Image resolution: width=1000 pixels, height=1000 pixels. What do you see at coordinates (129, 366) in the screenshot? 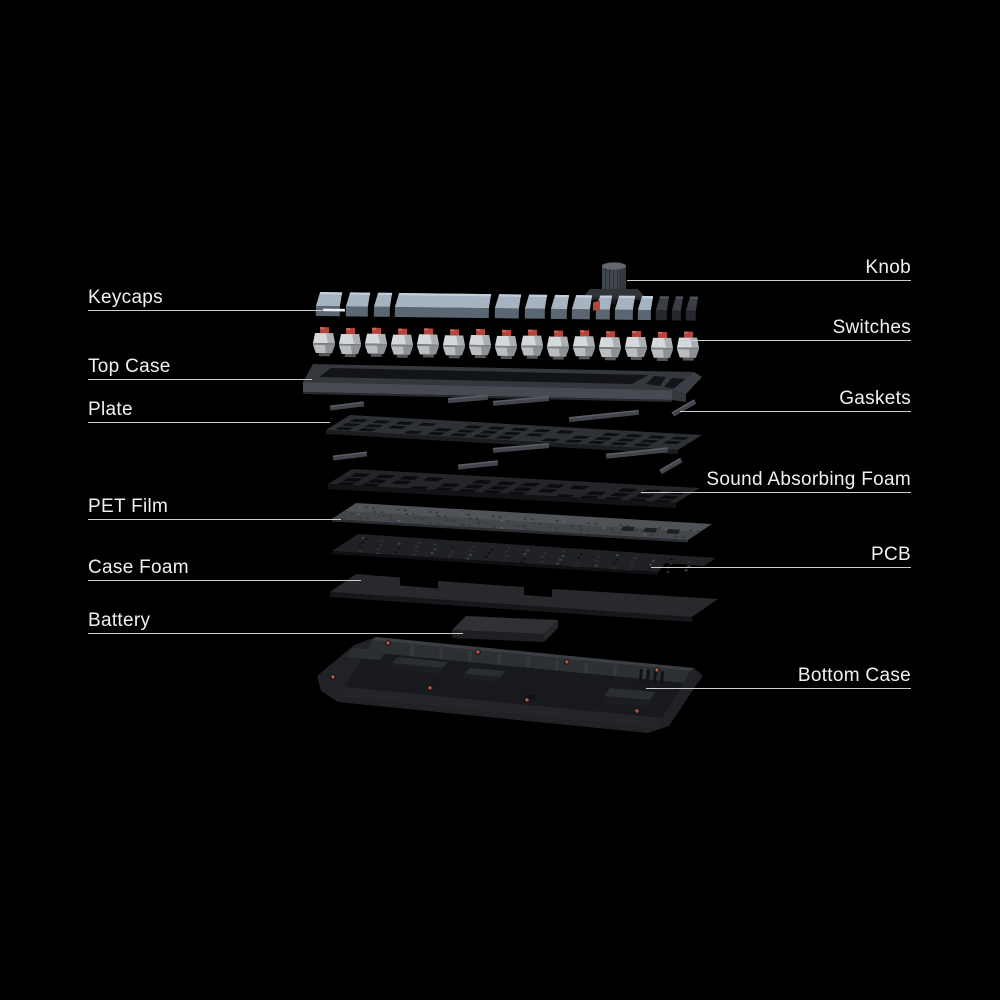
I see `label-top-case-text: Top Case` at bounding box center [129, 366].